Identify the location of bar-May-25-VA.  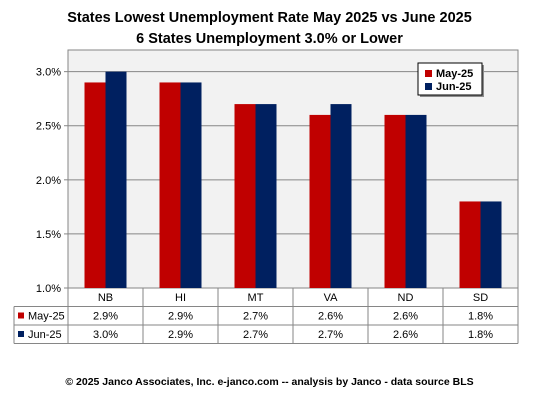
(320, 201).